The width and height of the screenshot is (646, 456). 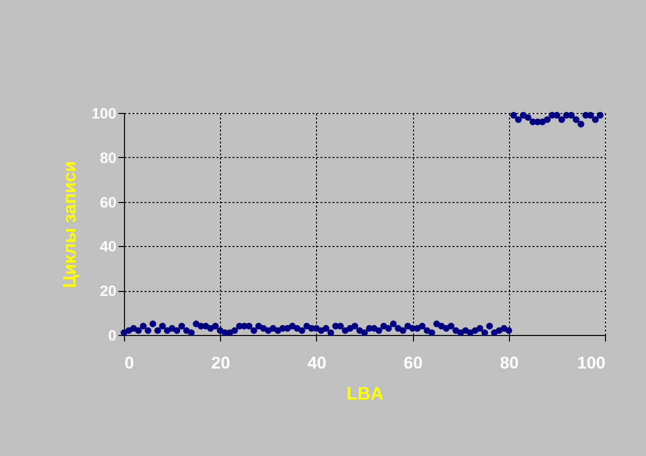 I want to click on x-axis-title: LBA, so click(x=365, y=394).